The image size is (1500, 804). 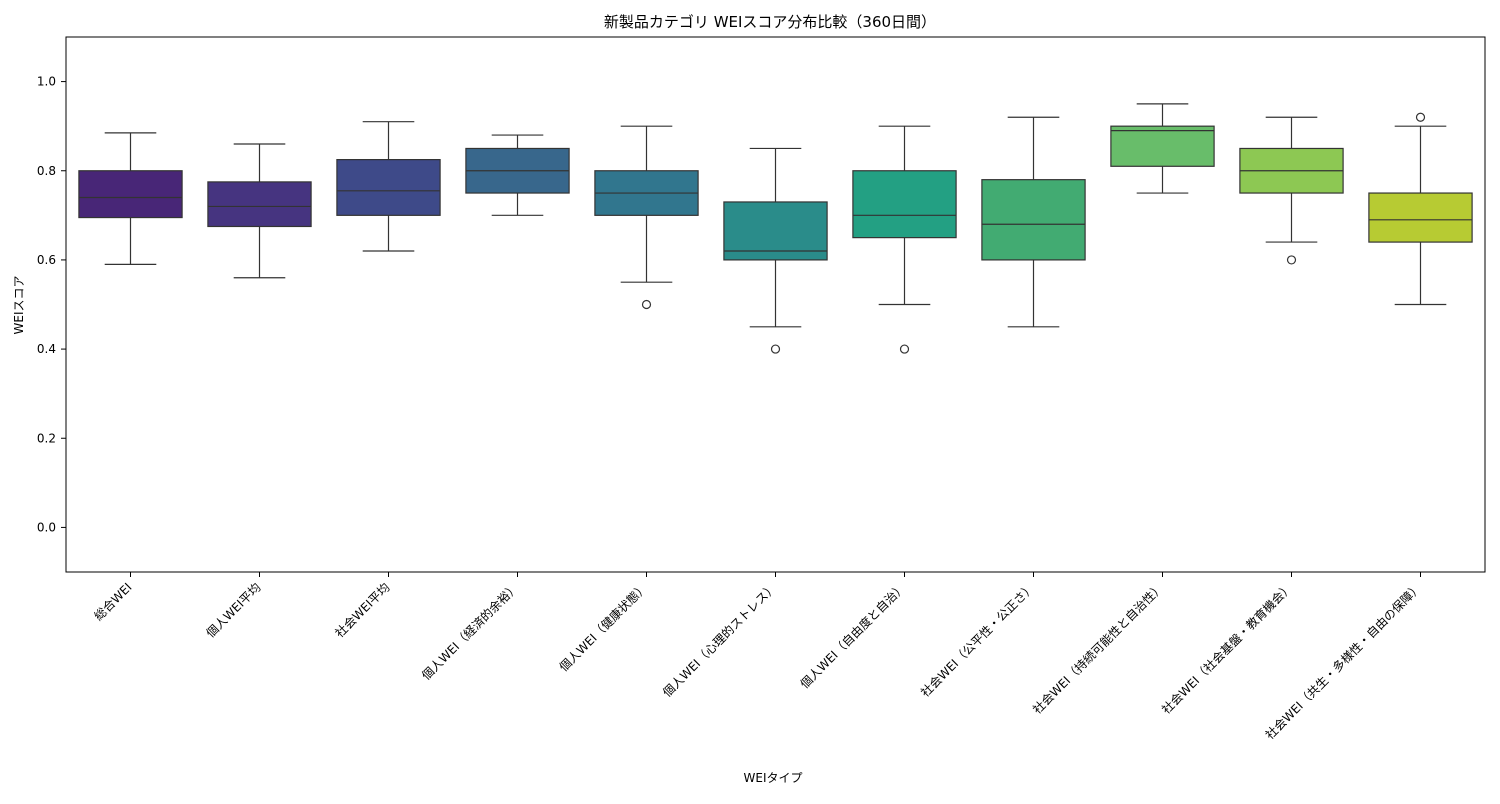 I want to click on x-tick-label: 社会WEI（共生・多様性・自由の保障）, so click(x=1343, y=661).